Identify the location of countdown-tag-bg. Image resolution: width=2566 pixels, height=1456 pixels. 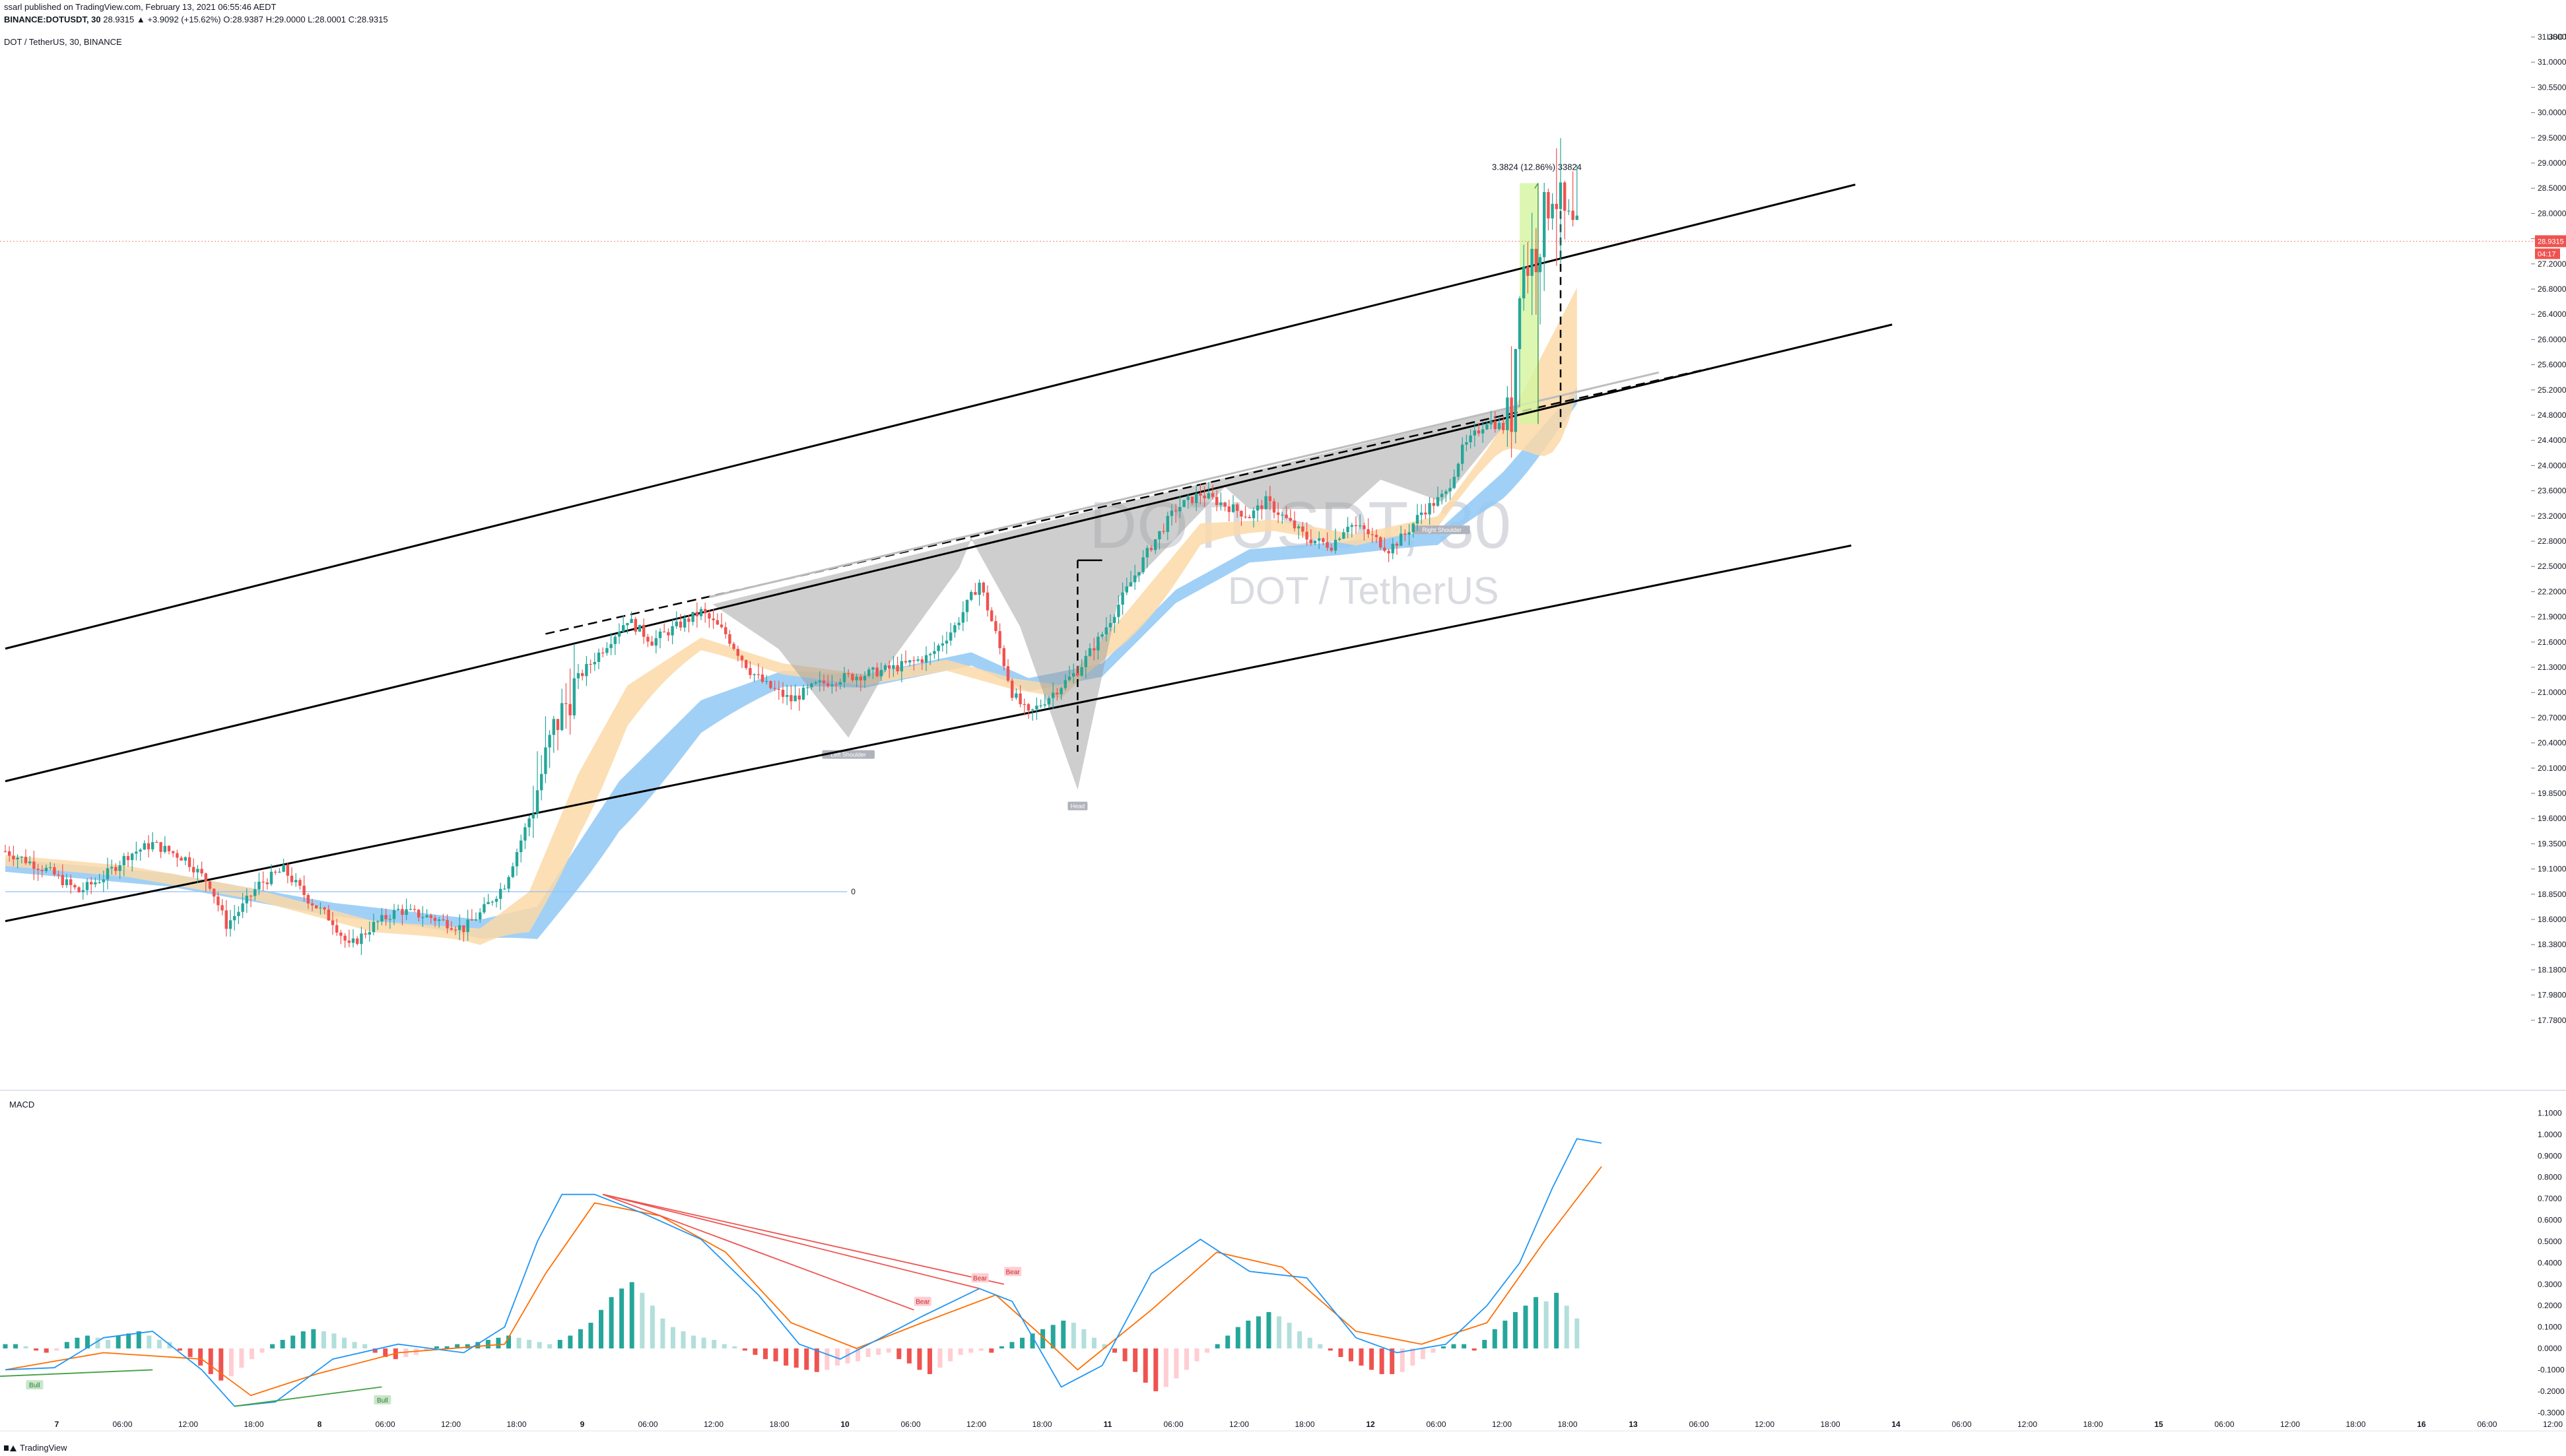
(2548, 253).